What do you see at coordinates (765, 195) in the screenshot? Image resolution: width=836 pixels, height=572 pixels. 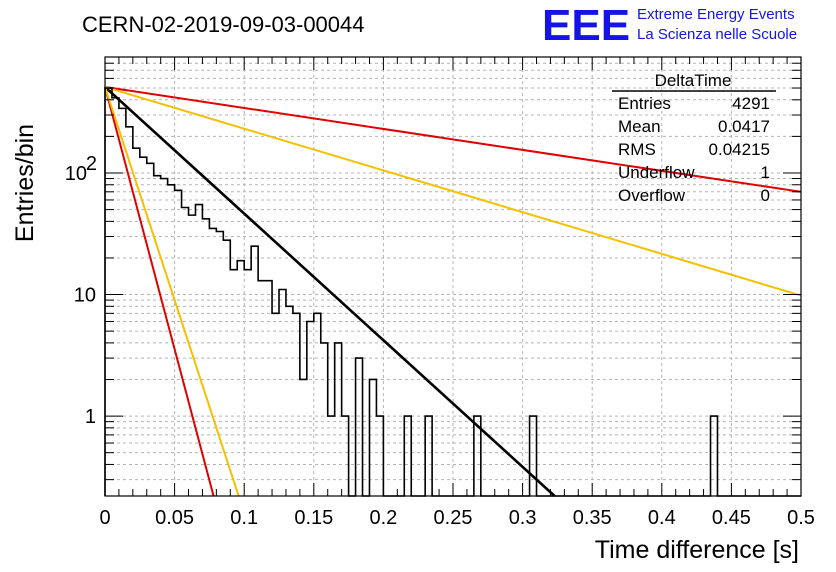 I see `stats-overflow-value: 0` at bounding box center [765, 195].